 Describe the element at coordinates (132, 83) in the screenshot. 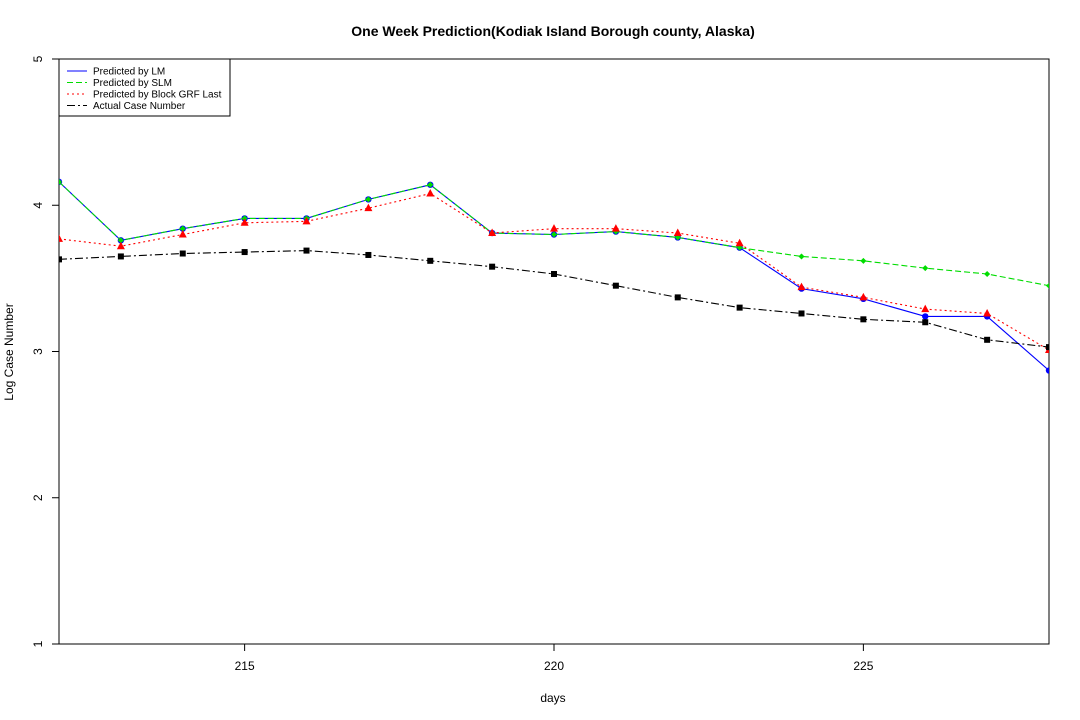

I see `legend-label: Predicted by SLM` at that location.